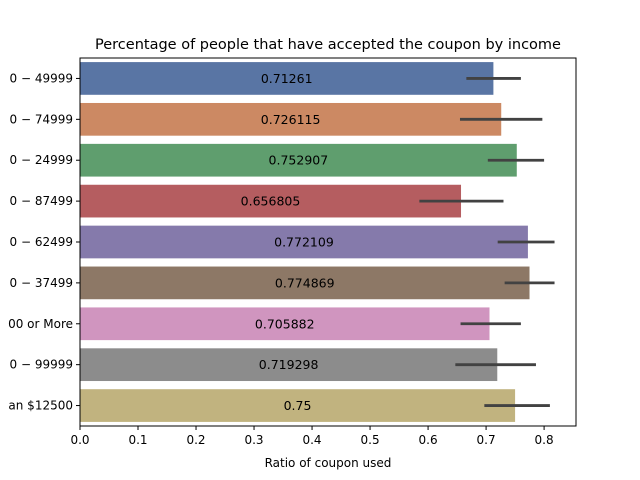 This screenshot has width=640, height=480. I want to click on bar-value-label: 0.75, so click(298, 405).